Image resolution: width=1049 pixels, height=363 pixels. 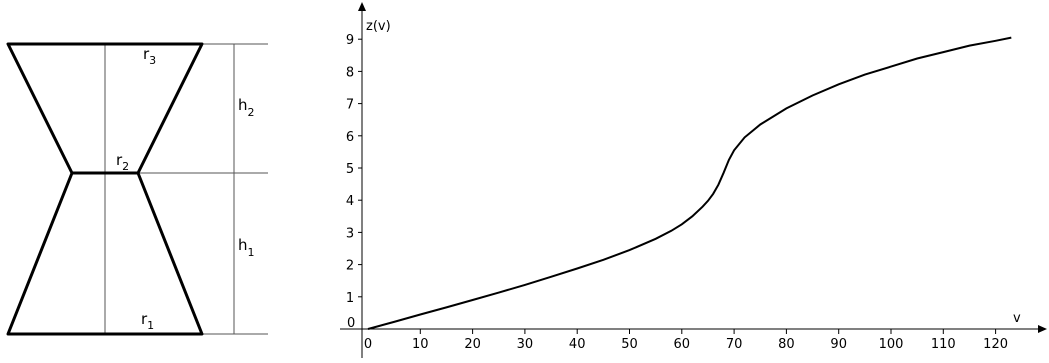 What do you see at coordinates (577, 344) in the screenshot?
I see `x-tick-label: 40` at bounding box center [577, 344].